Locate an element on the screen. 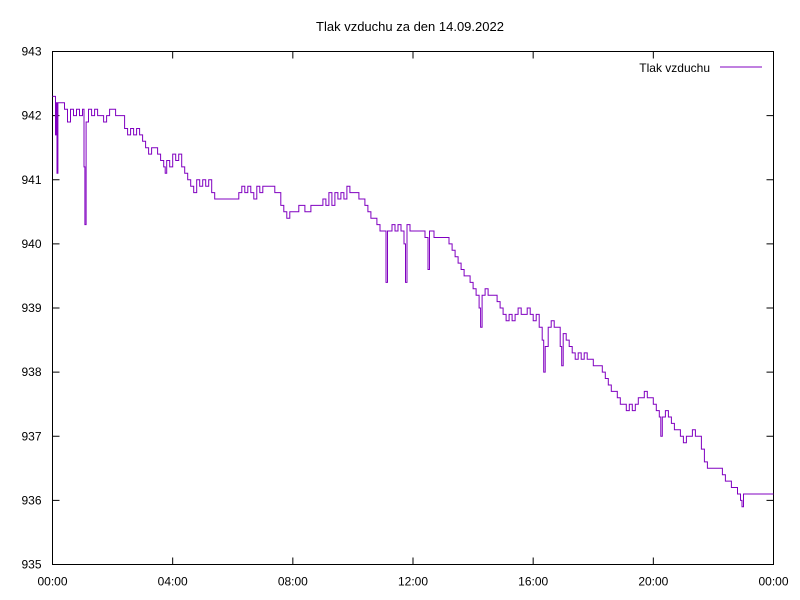 The image size is (800, 600). y-tick-label: 941 is located at coordinates (31, 180).